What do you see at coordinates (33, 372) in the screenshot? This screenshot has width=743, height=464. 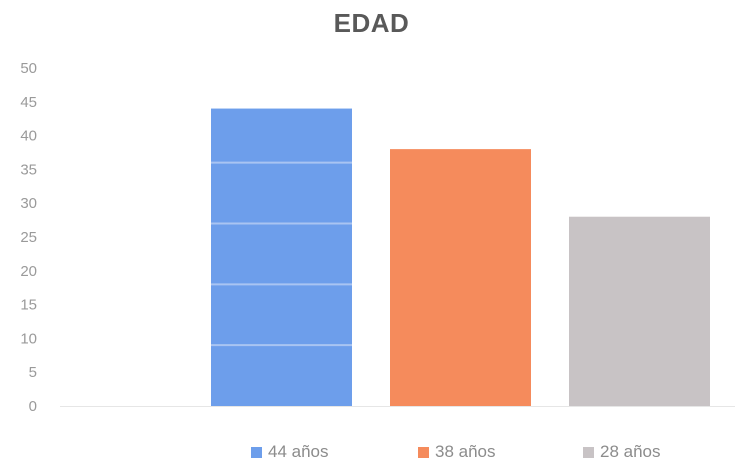 I see `y-tick-label: 5` at bounding box center [33, 372].